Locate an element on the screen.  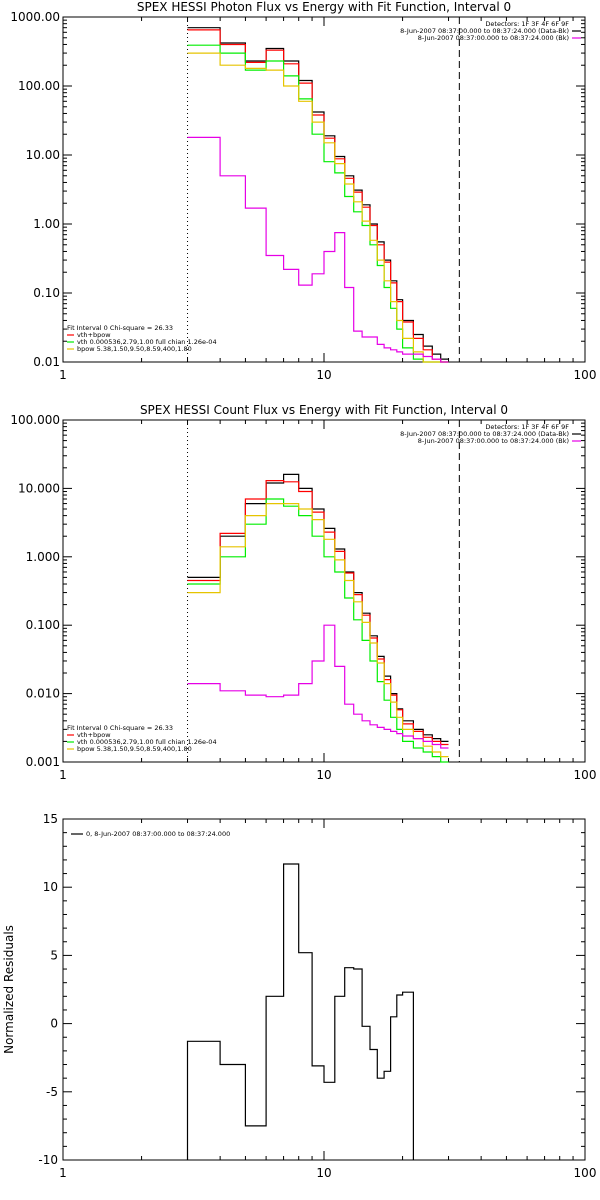
y-axis-label: Normalized Residuals is located at coordinates (9, 989).